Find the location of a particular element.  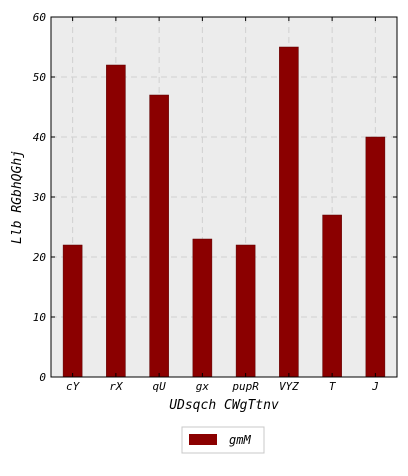

y-tick-label: 10 is located at coordinates (40, 317).